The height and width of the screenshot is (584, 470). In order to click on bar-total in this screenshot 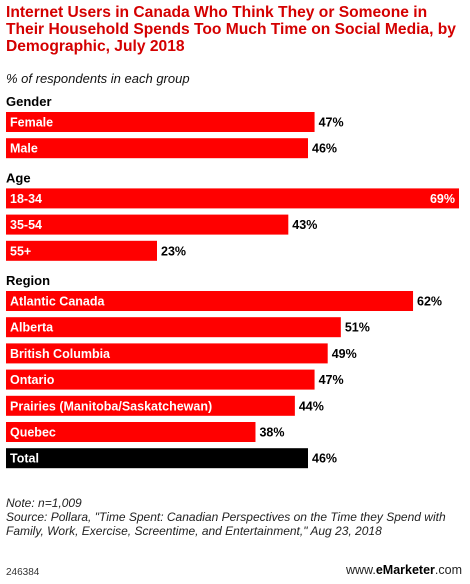, I will do `click(157, 458)`.